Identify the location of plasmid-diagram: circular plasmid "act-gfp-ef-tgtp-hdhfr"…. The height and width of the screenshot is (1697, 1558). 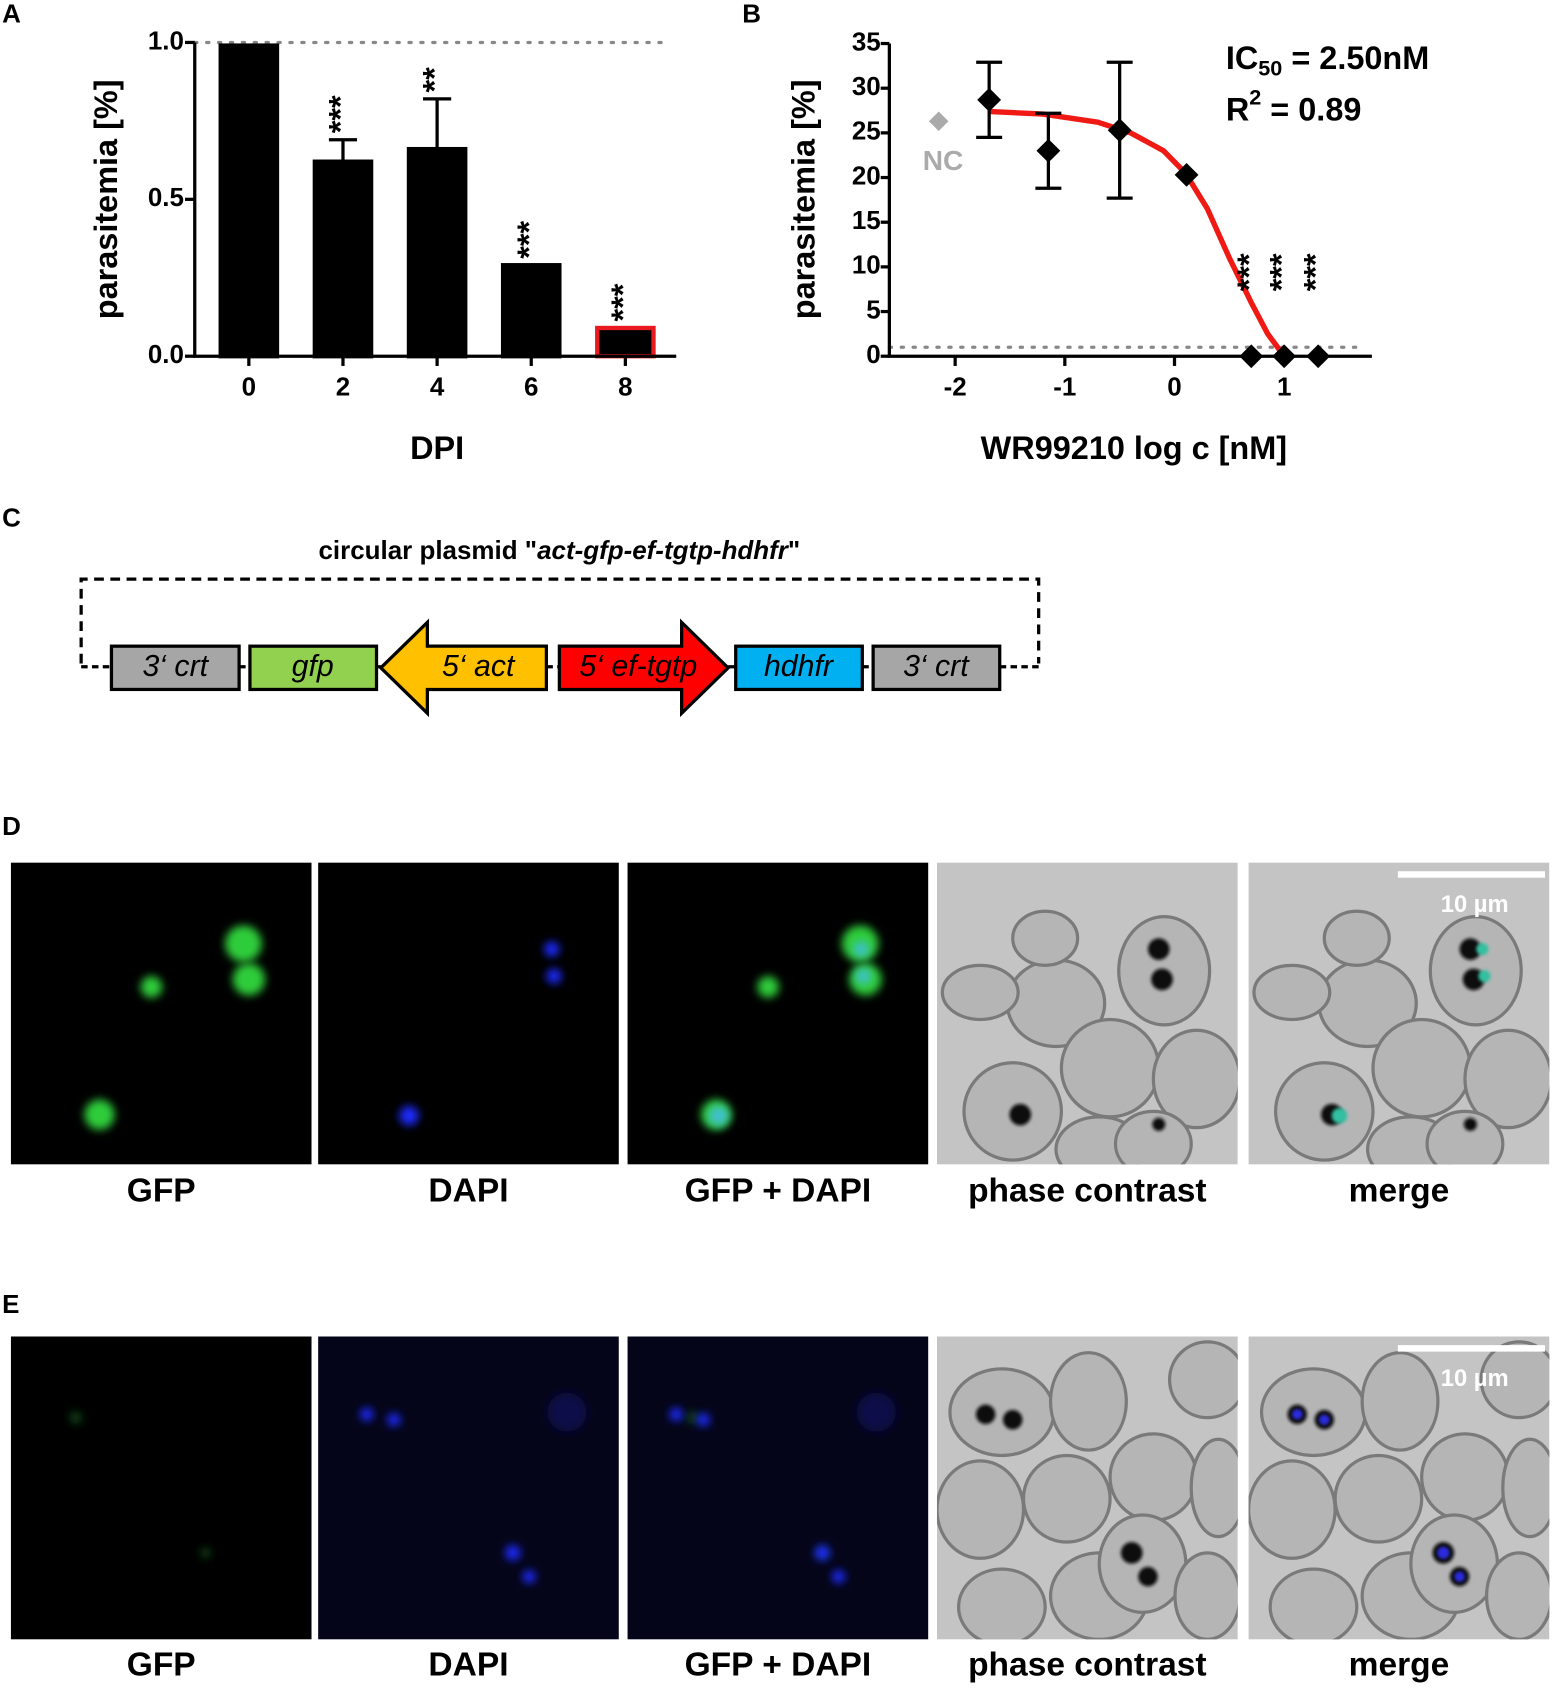
(560, 626).